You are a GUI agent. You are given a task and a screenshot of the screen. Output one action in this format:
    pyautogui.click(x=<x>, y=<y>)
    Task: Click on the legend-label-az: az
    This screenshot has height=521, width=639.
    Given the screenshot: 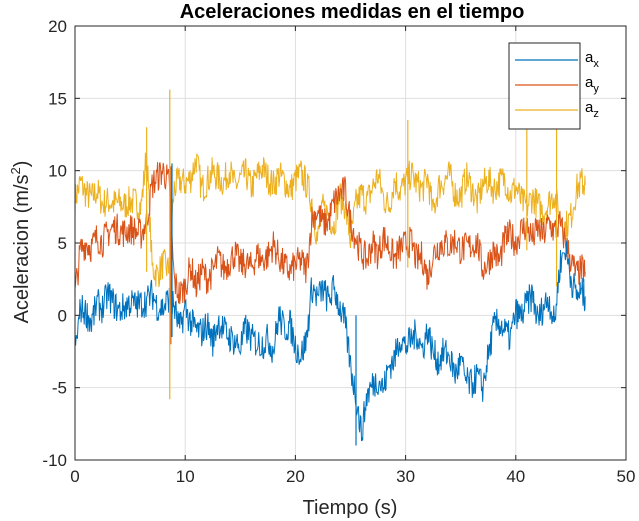 What is the action you would take?
    pyautogui.click(x=592, y=109)
    